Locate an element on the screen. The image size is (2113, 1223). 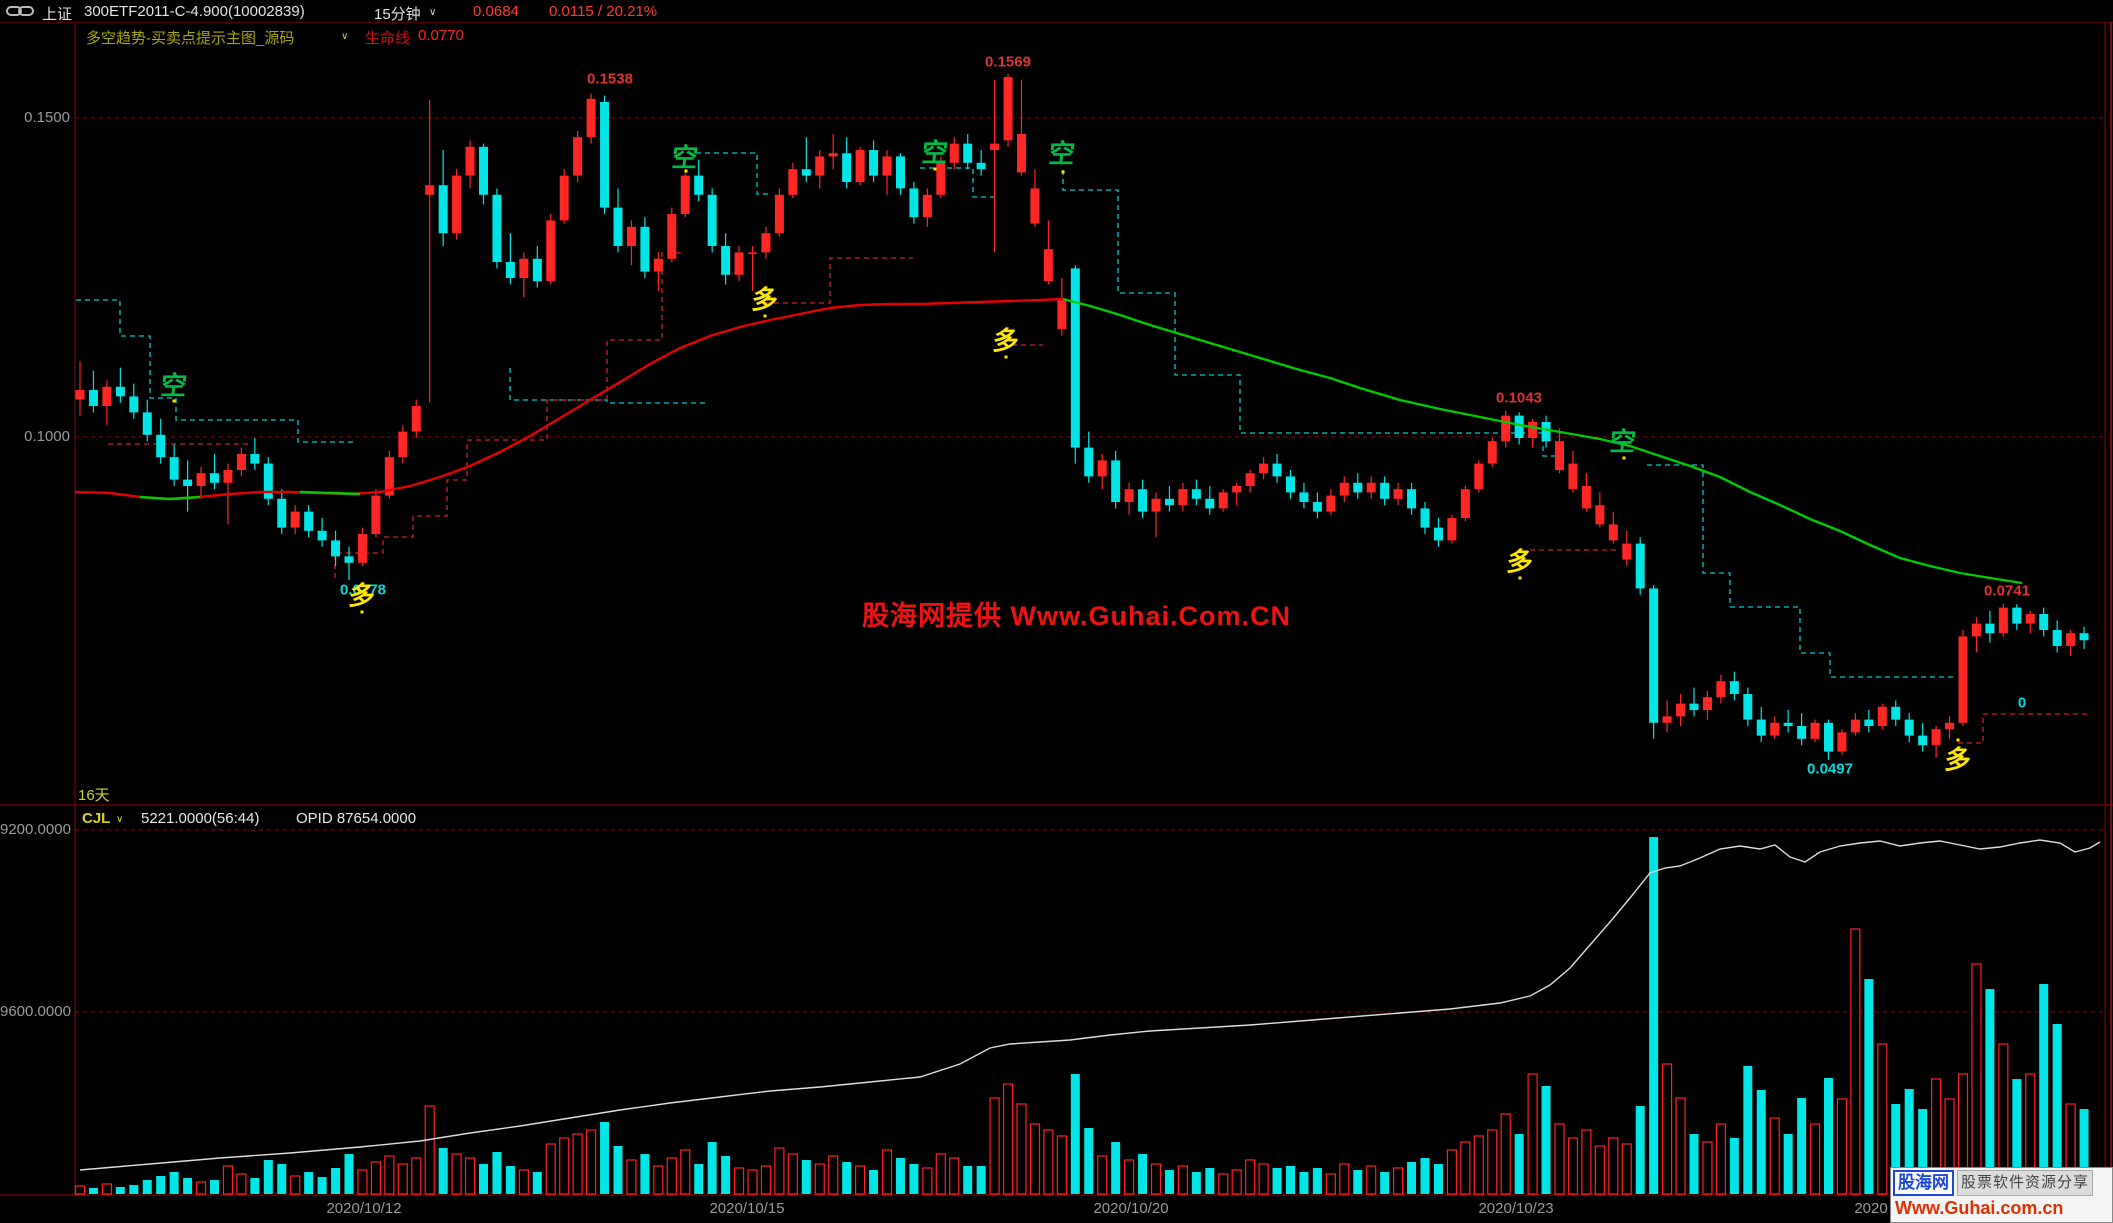
y-axis-tick: 9200.0000 is located at coordinates (35, 829).